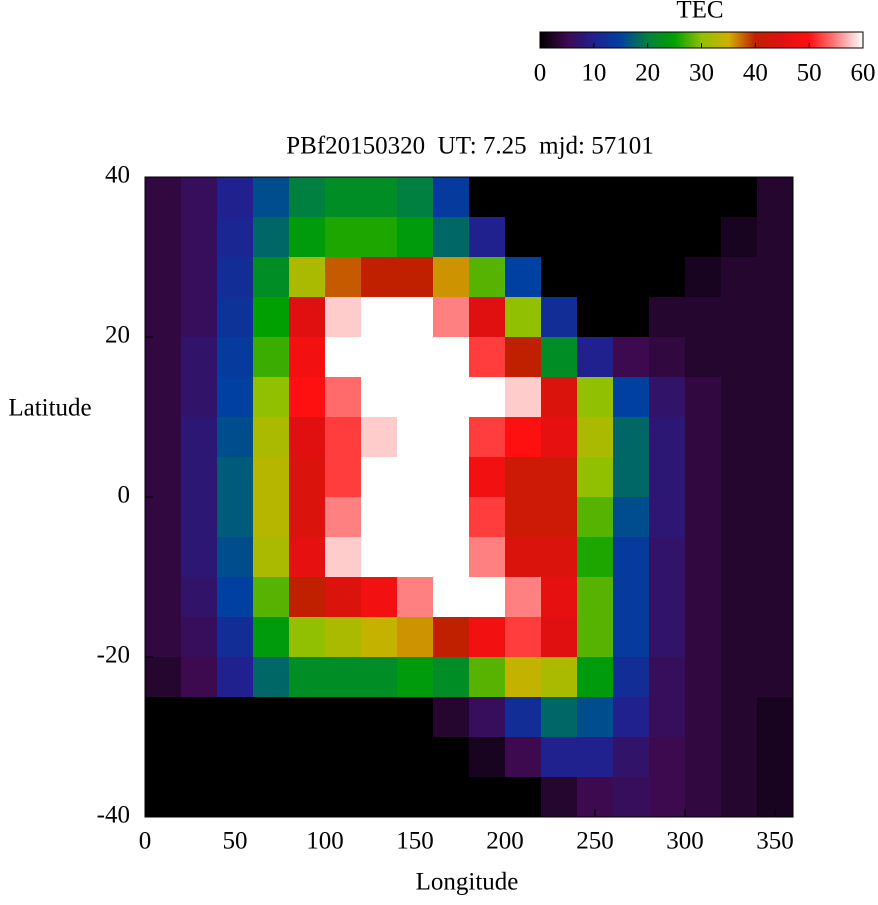 This screenshot has height=905, width=878. I want to click on colorbar-tick-label: 10, so click(593, 73).